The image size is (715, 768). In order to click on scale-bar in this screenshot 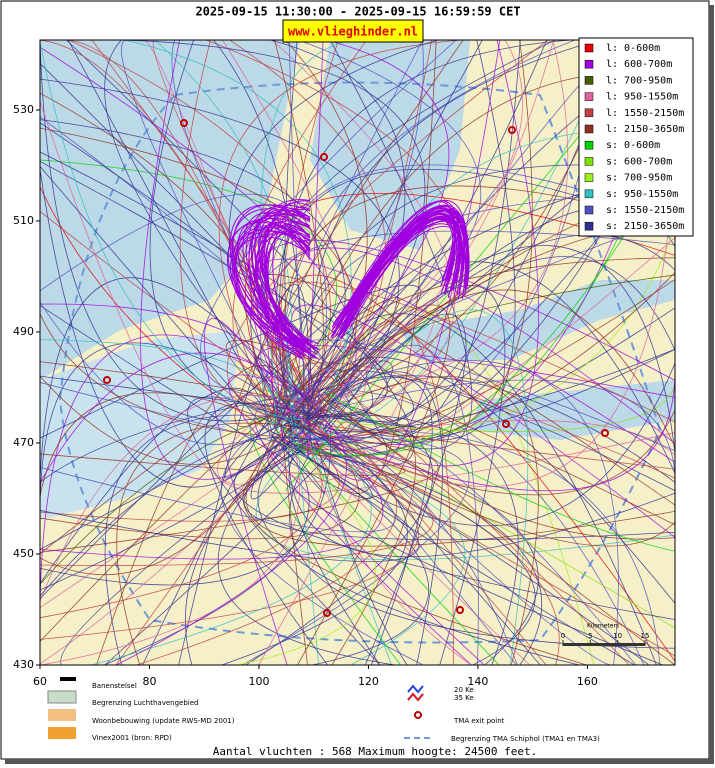, I will do `click(604, 644)`.